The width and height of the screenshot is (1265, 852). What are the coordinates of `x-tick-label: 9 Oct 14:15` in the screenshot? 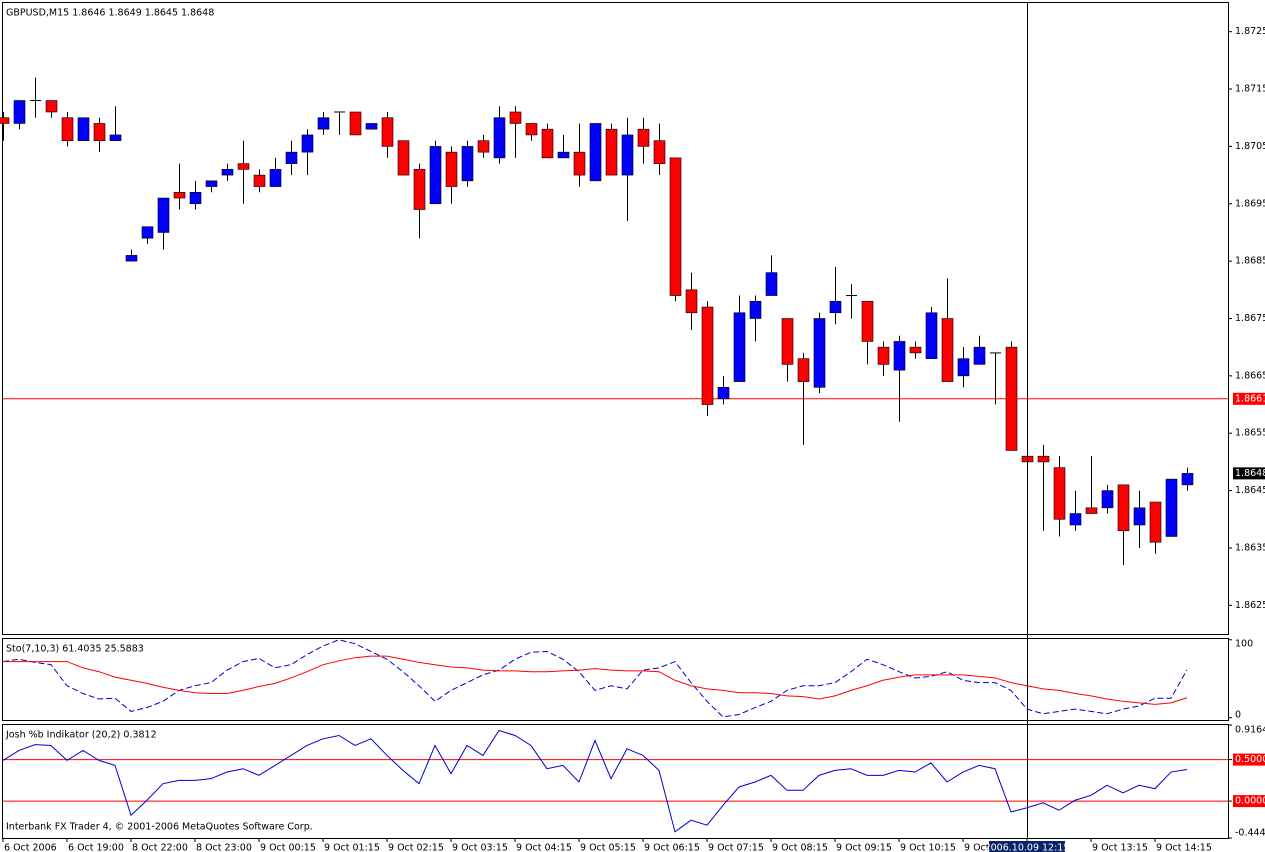 It's located at (1184, 847).